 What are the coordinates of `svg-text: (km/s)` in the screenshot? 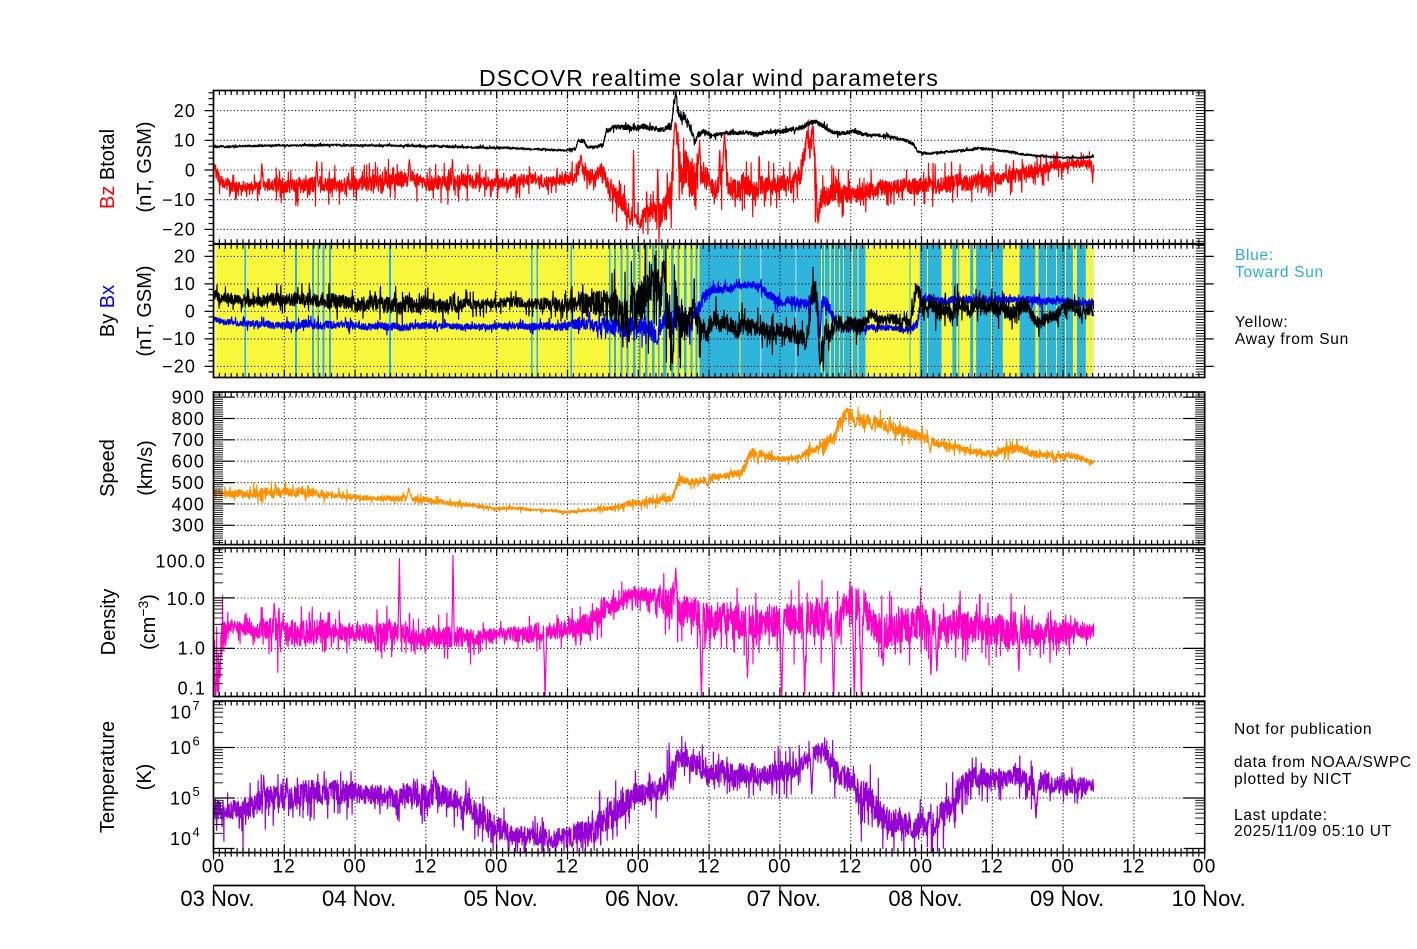 It's located at (146, 468).